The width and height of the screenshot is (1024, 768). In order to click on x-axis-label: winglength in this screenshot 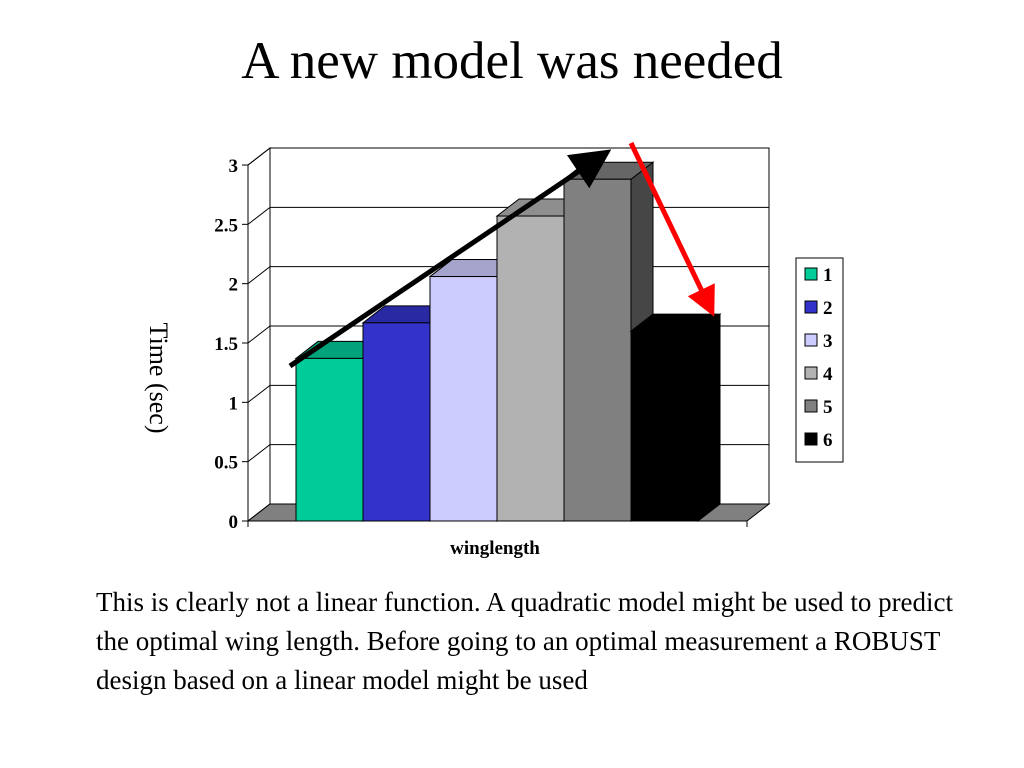, I will do `click(495, 548)`.